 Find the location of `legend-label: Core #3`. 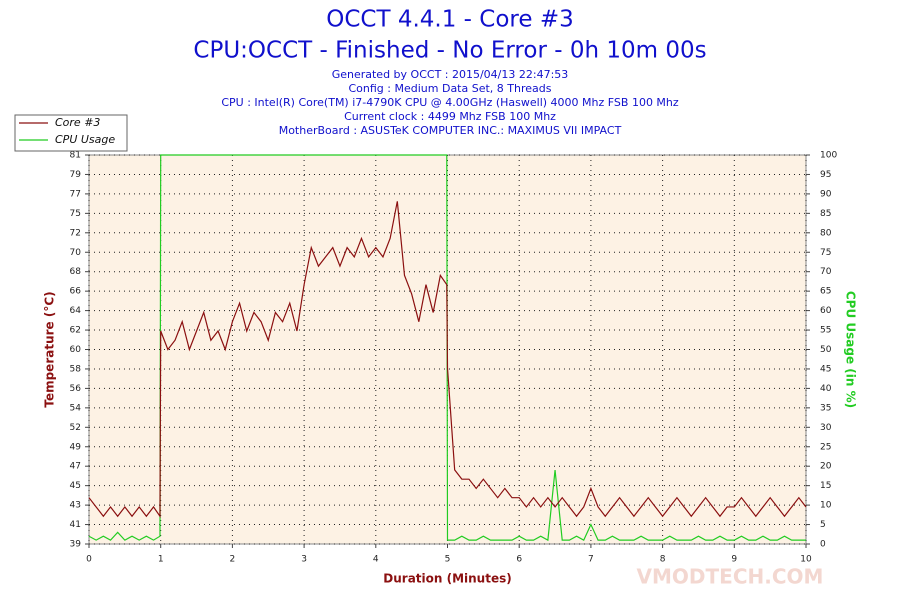

legend-label: Core #3 is located at coordinates (77, 122).